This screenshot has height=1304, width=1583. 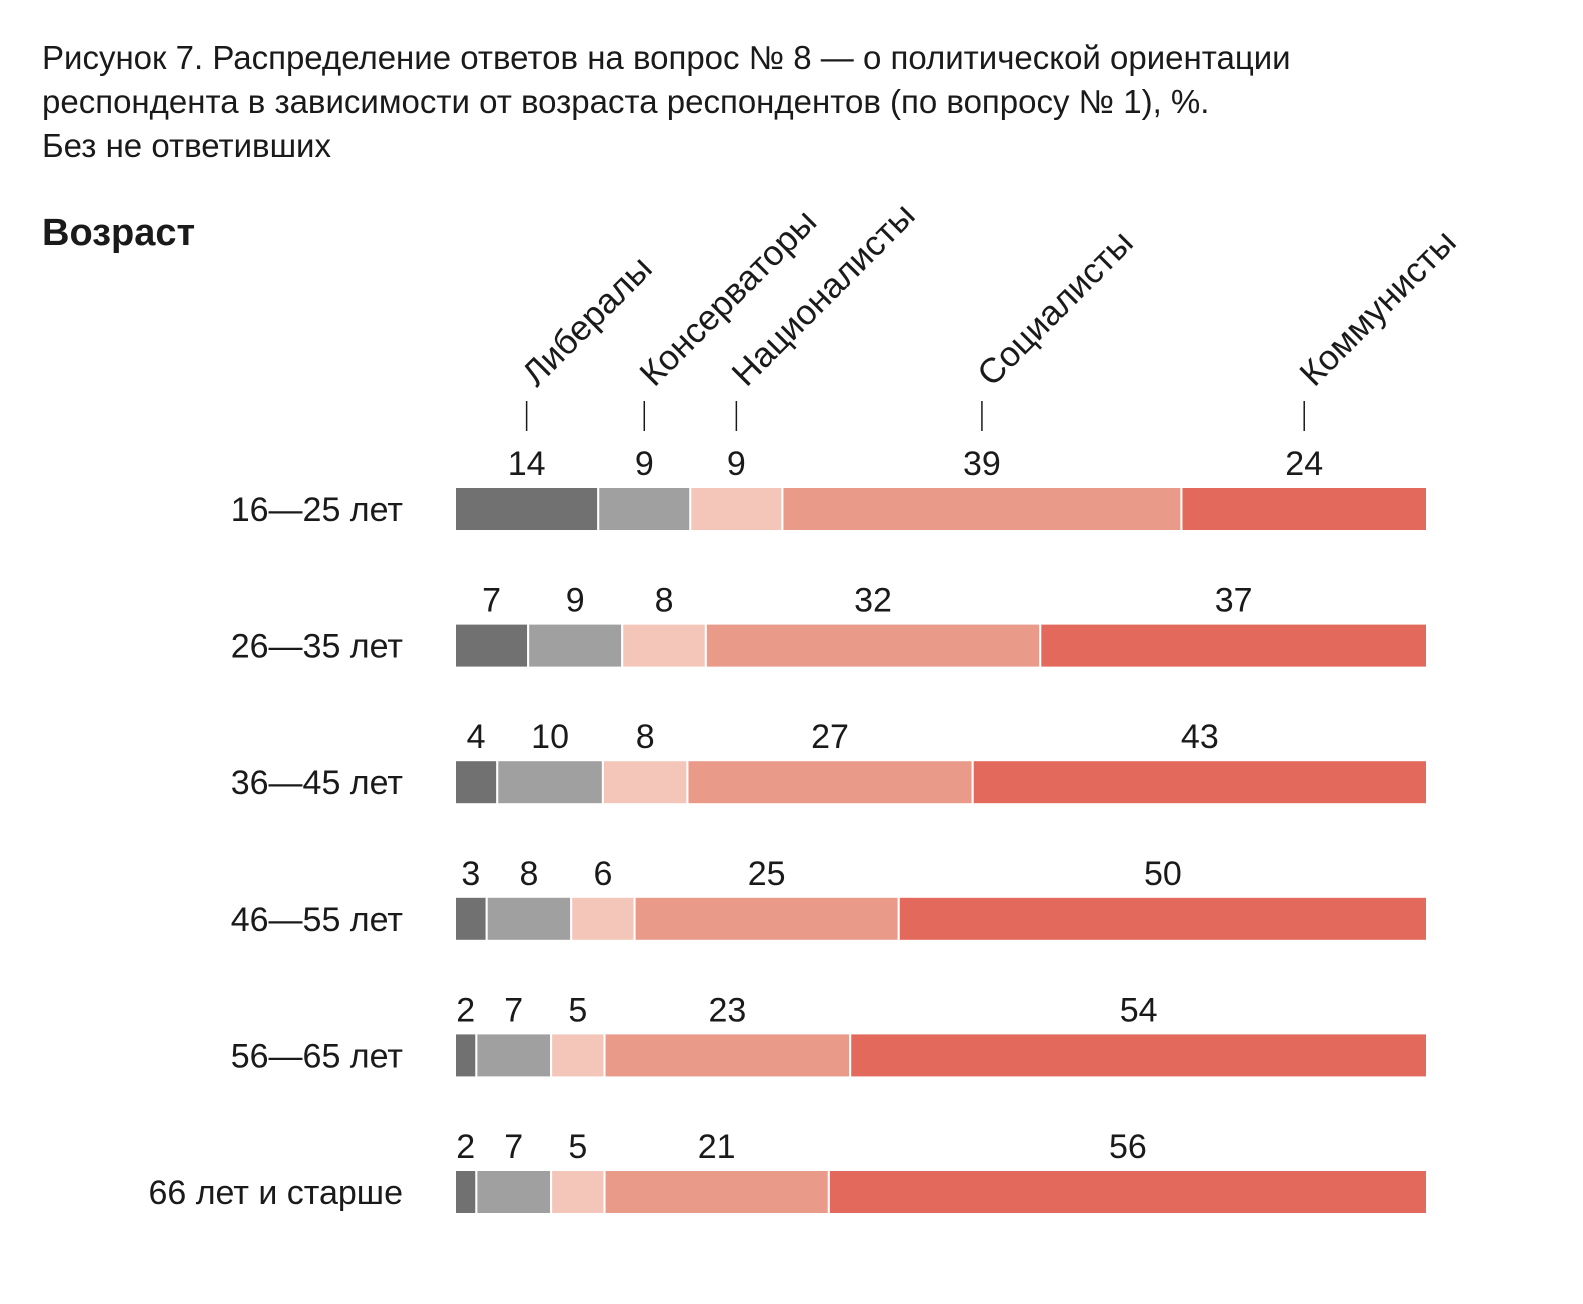 What do you see at coordinates (1128, 1147) in the screenshot?
I see `value-label-коммунисты: 56` at bounding box center [1128, 1147].